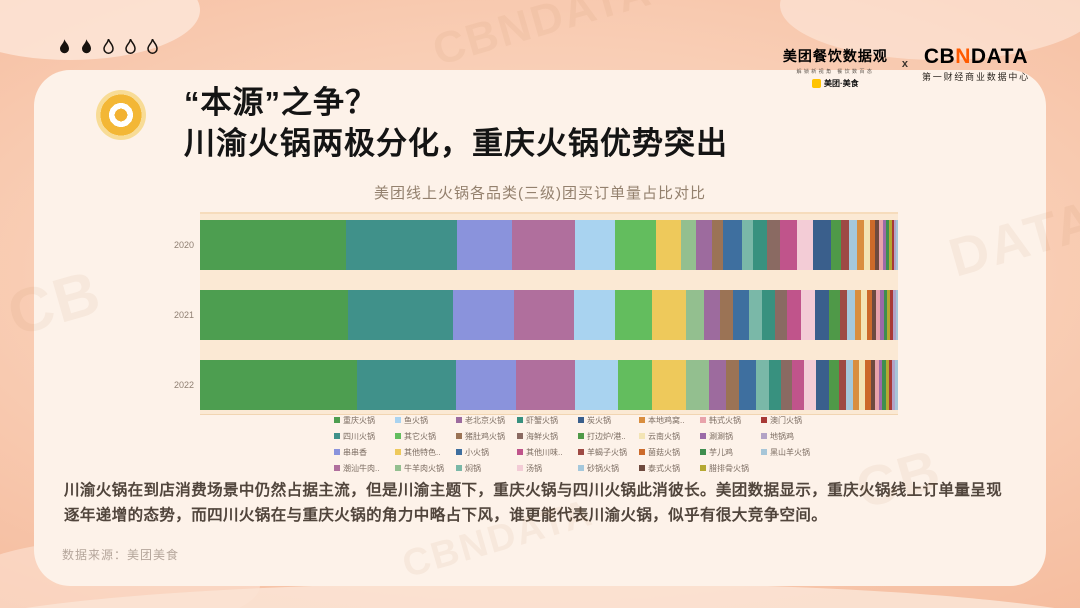 Image resolution: width=1080 pixels, height=608 pixels. I want to click on legend-label: 串串香, so click(355, 452).